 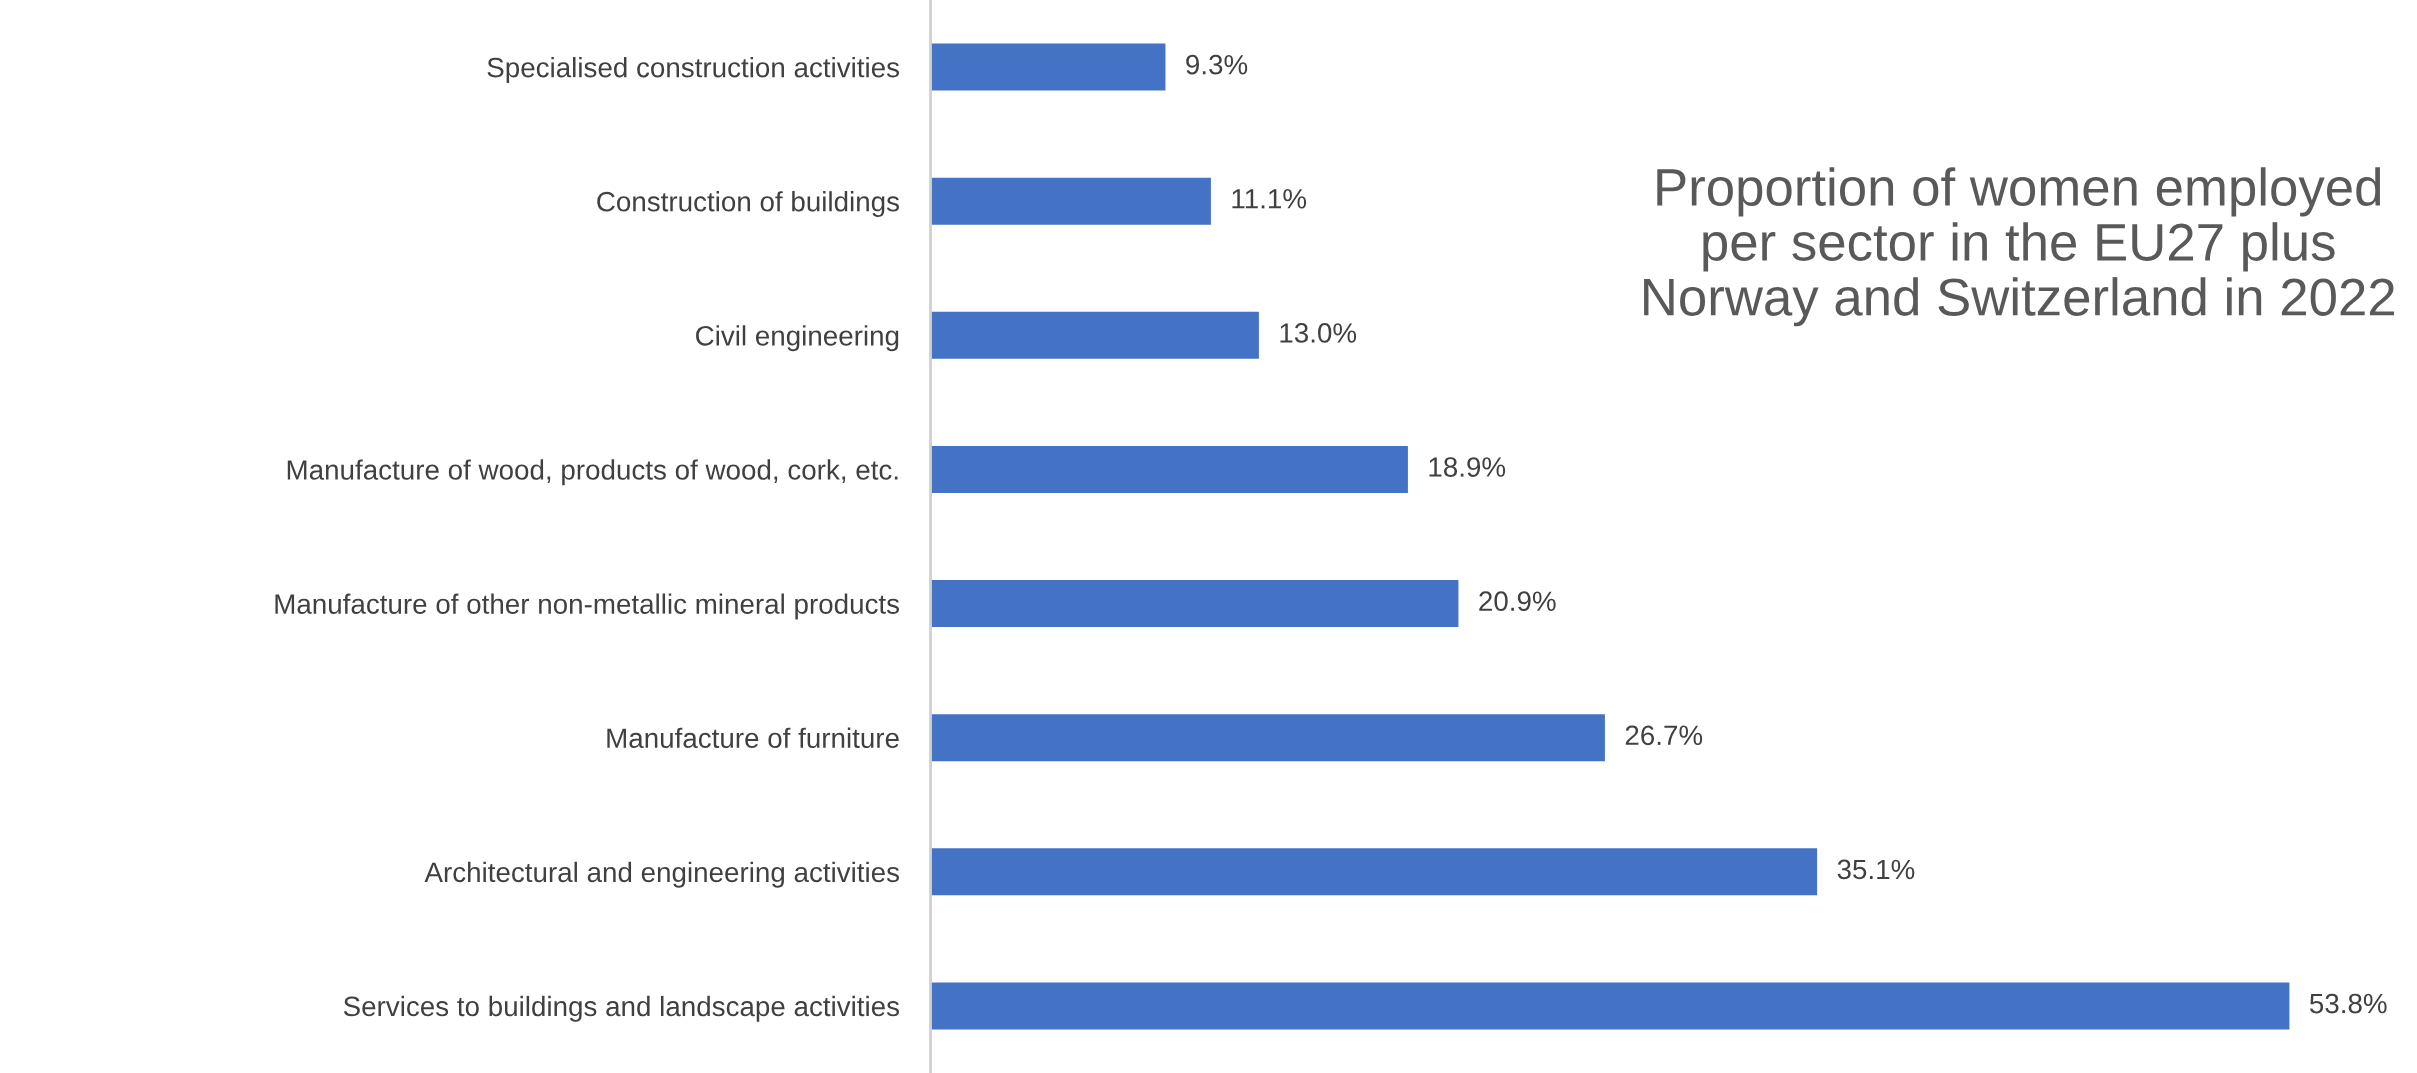 I want to click on text: Proportion of women employed per sector in the EU27 plus Norway and Switzerland in 2022, so click(x=2019, y=247).